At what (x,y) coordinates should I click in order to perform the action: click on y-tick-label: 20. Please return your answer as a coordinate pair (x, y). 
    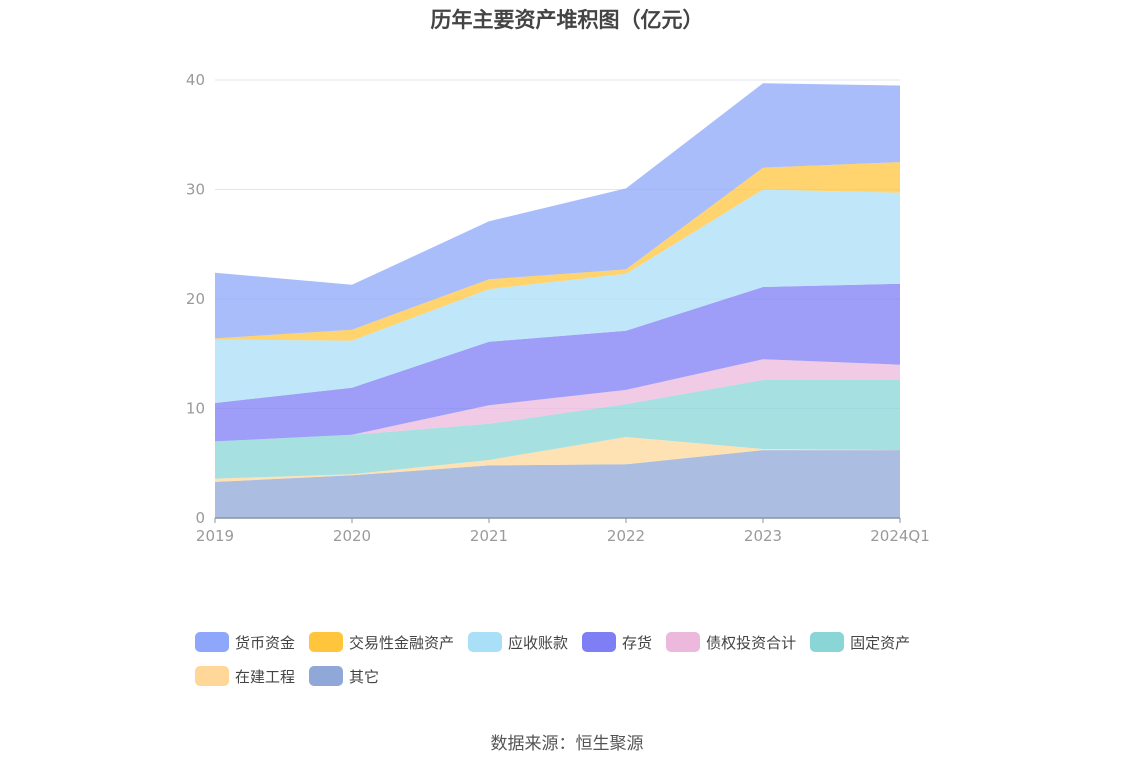
    Looking at the image, I should click on (195, 299).